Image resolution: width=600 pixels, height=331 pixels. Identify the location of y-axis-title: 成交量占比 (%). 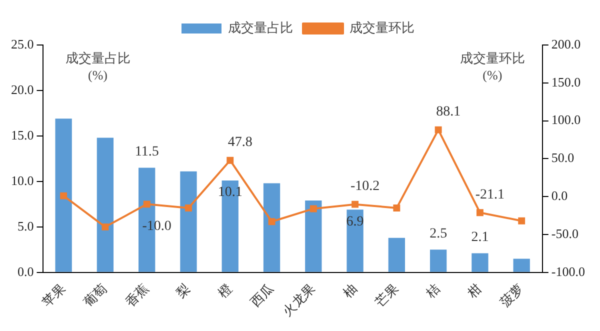
(97, 66).